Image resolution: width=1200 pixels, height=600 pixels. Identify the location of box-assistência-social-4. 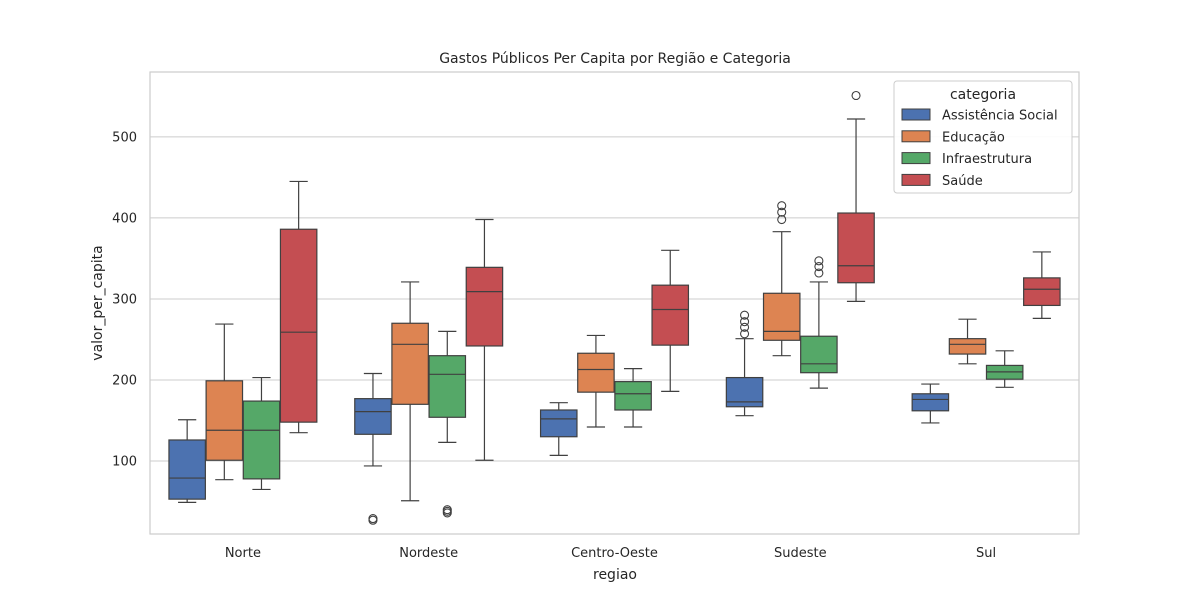
(930, 403).